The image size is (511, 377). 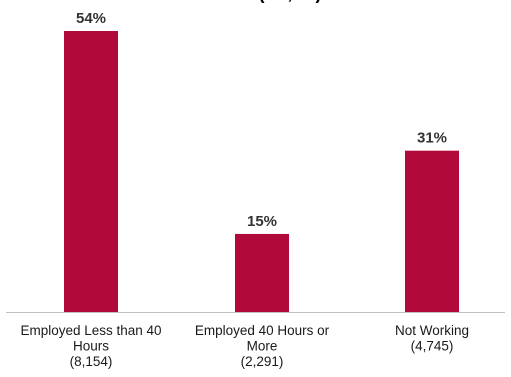 I want to click on category-label-1-line-3: (8,154), so click(x=91, y=361).